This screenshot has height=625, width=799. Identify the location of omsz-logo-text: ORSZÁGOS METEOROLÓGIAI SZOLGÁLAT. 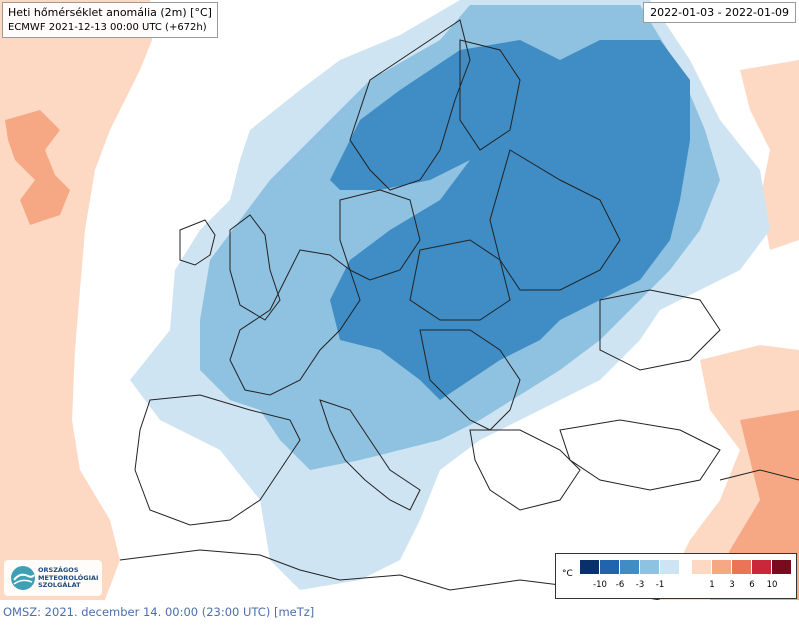
(68, 578).